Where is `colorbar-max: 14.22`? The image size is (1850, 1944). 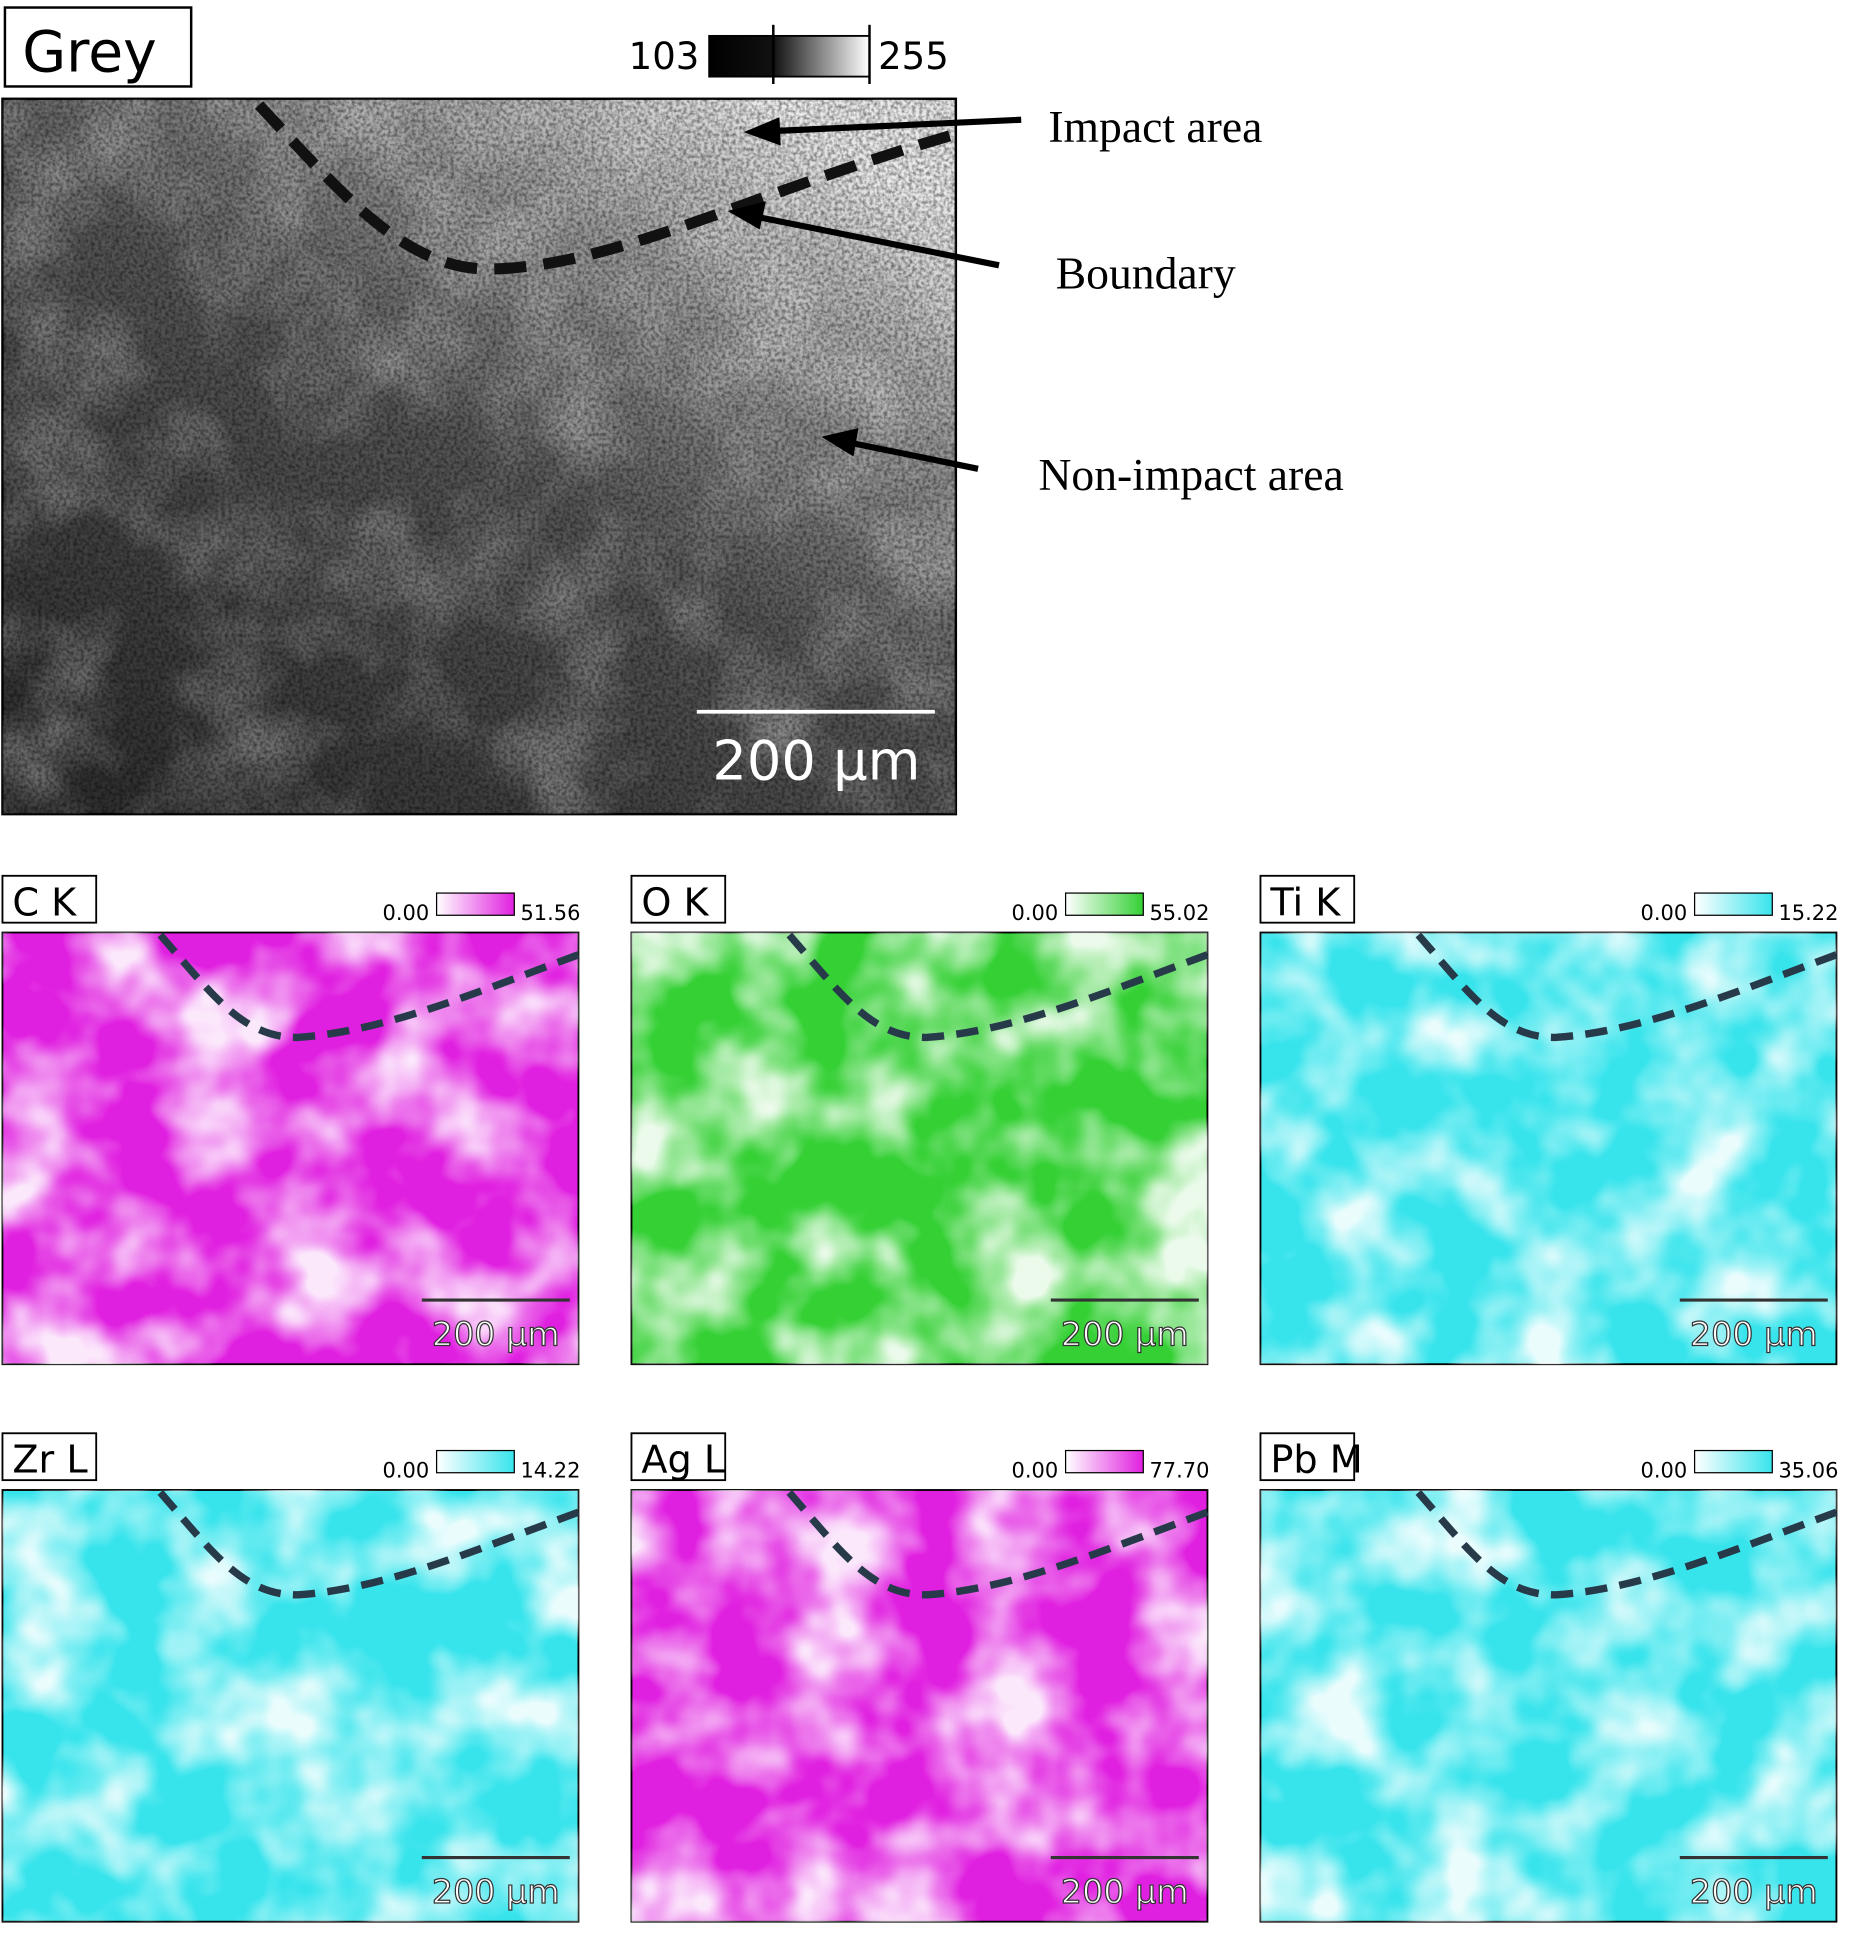
colorbar-max: 14.22 is located at coordinates (550, 1471).